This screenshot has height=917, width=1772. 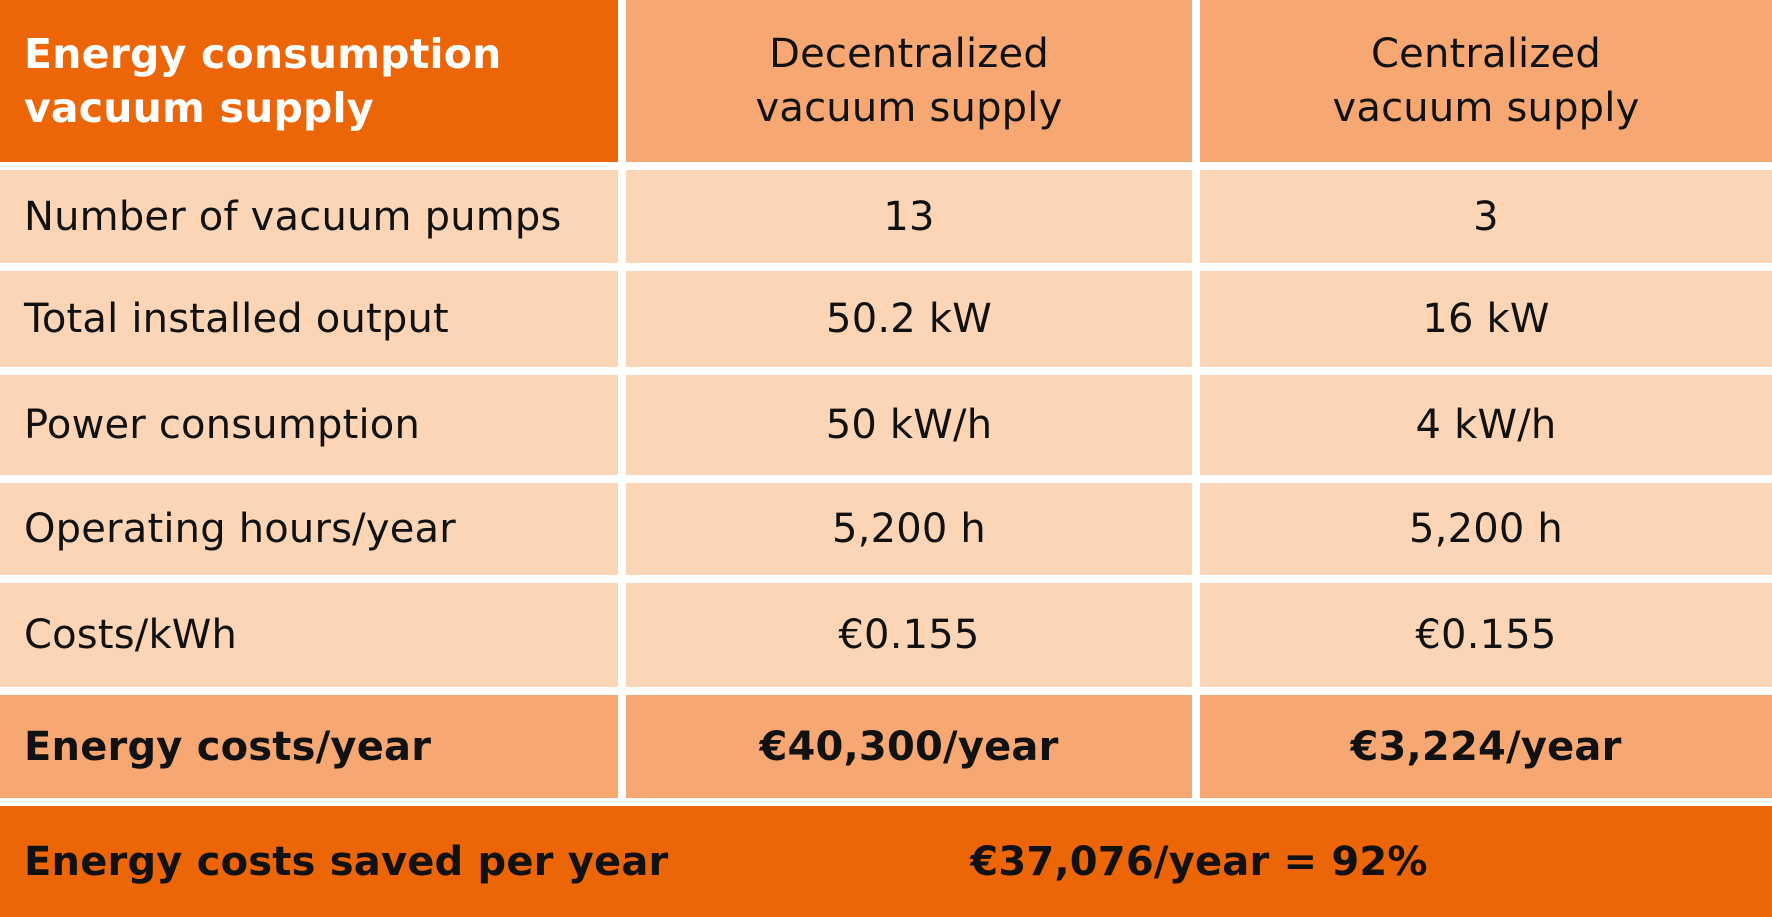 What do you see at coordinates (309, 216) in the screenshot?
I see `row-label: Number of vacuum pumps` at bounding box center [309, 216].